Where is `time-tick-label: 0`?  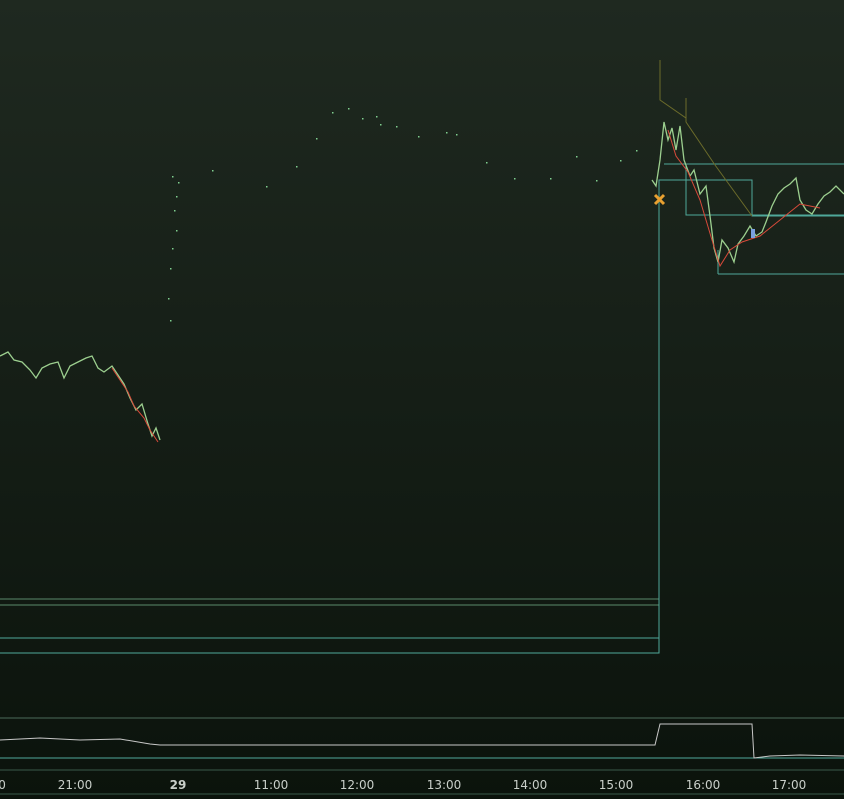 time-tick-label: 0 is located at coordinates (3, 785).